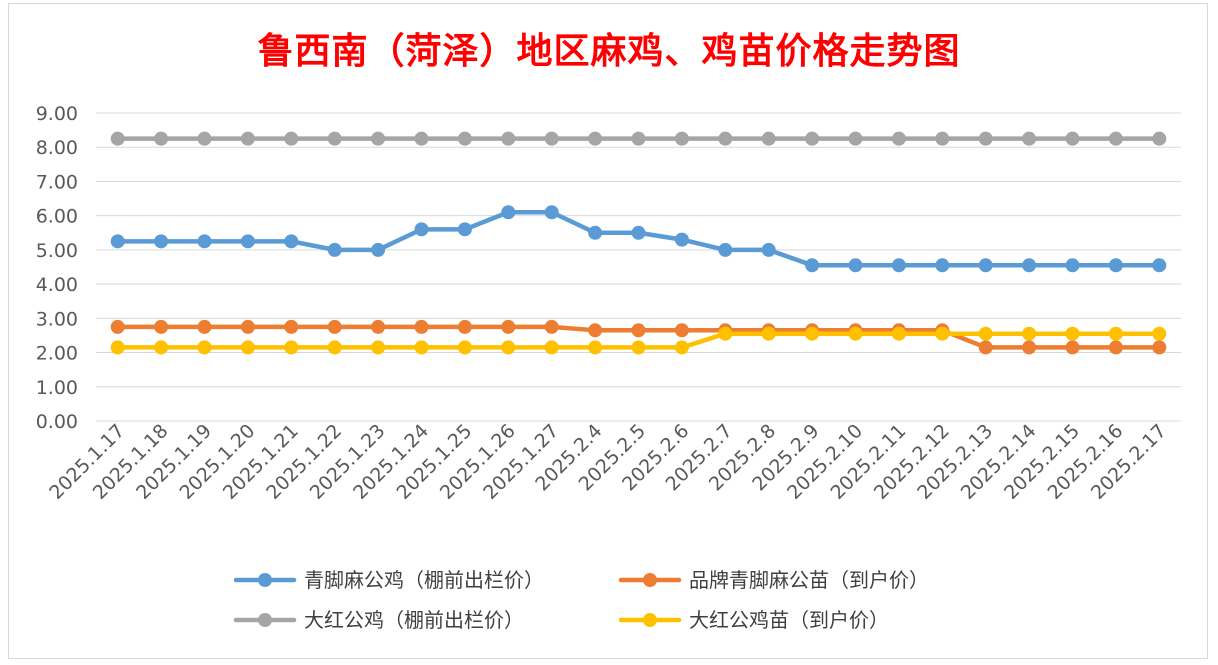  I want to click on legend-label: 青脚麻公鸡（棚前出栏价）, so click(424, 580).